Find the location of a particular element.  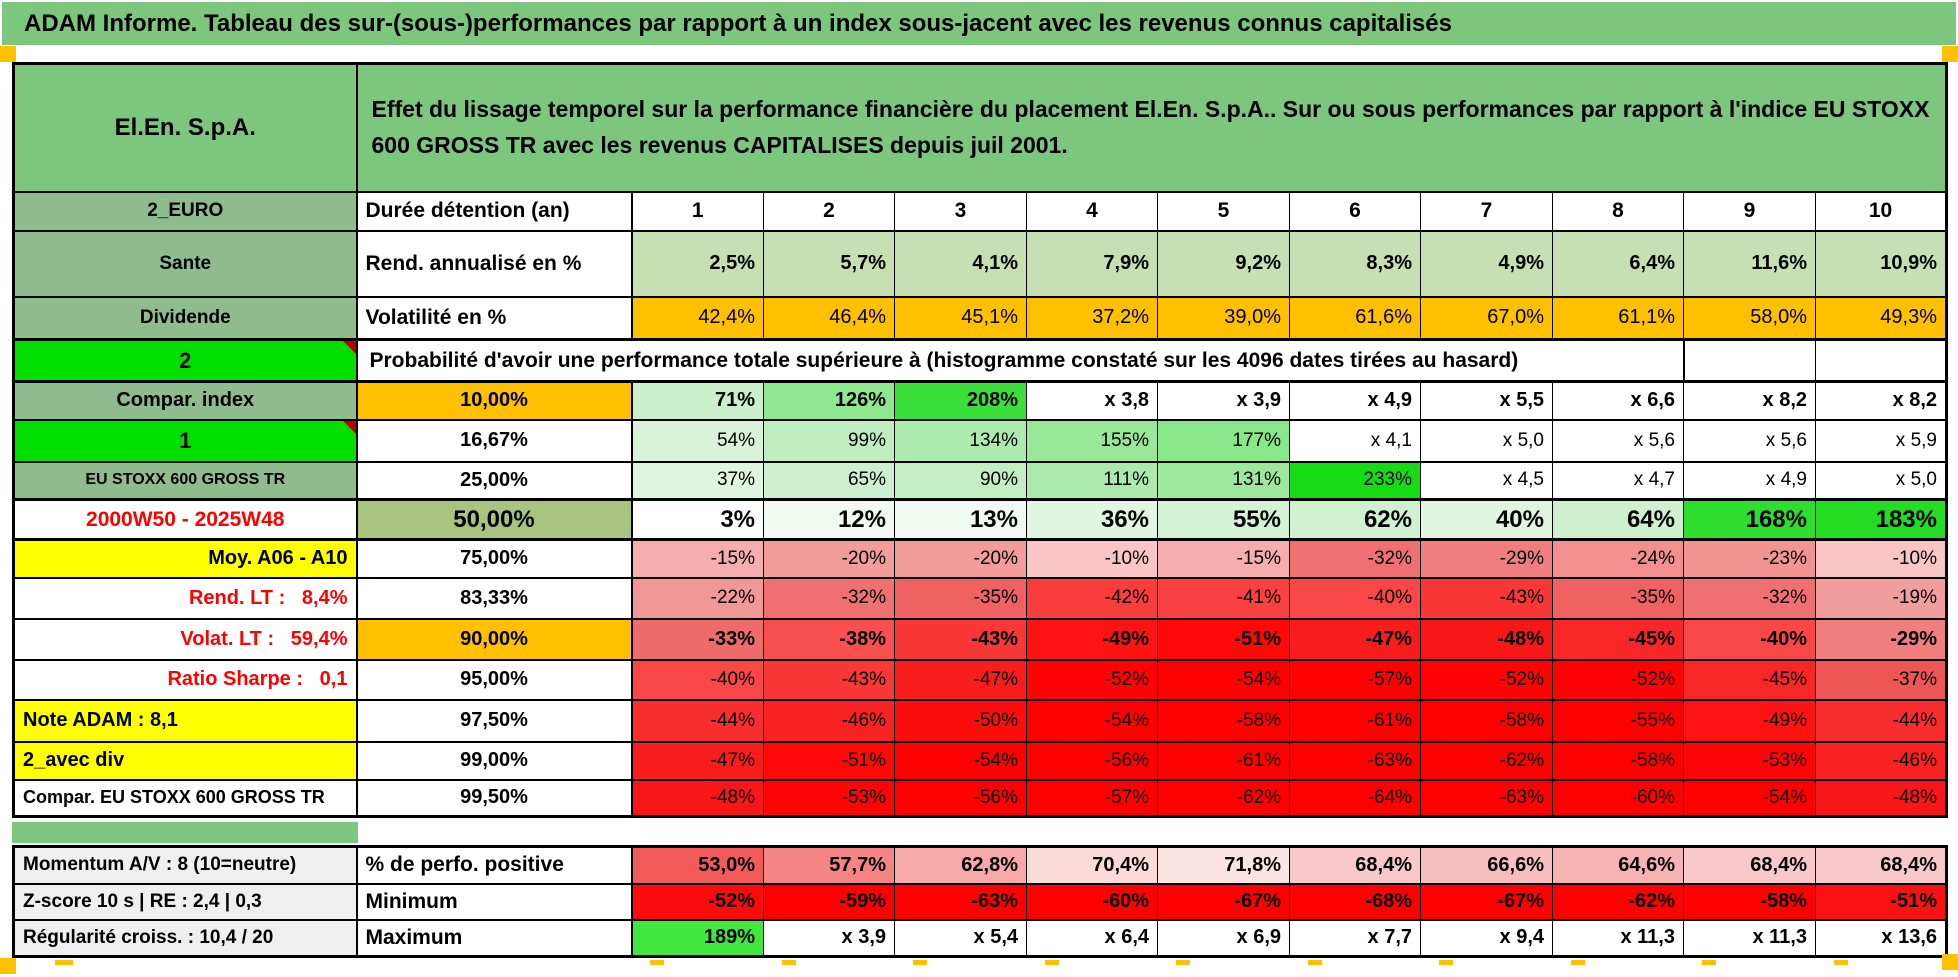

row-label-maximum: Régularité croiss. : 10,4 / 20 is located at coordinates (185, 937).